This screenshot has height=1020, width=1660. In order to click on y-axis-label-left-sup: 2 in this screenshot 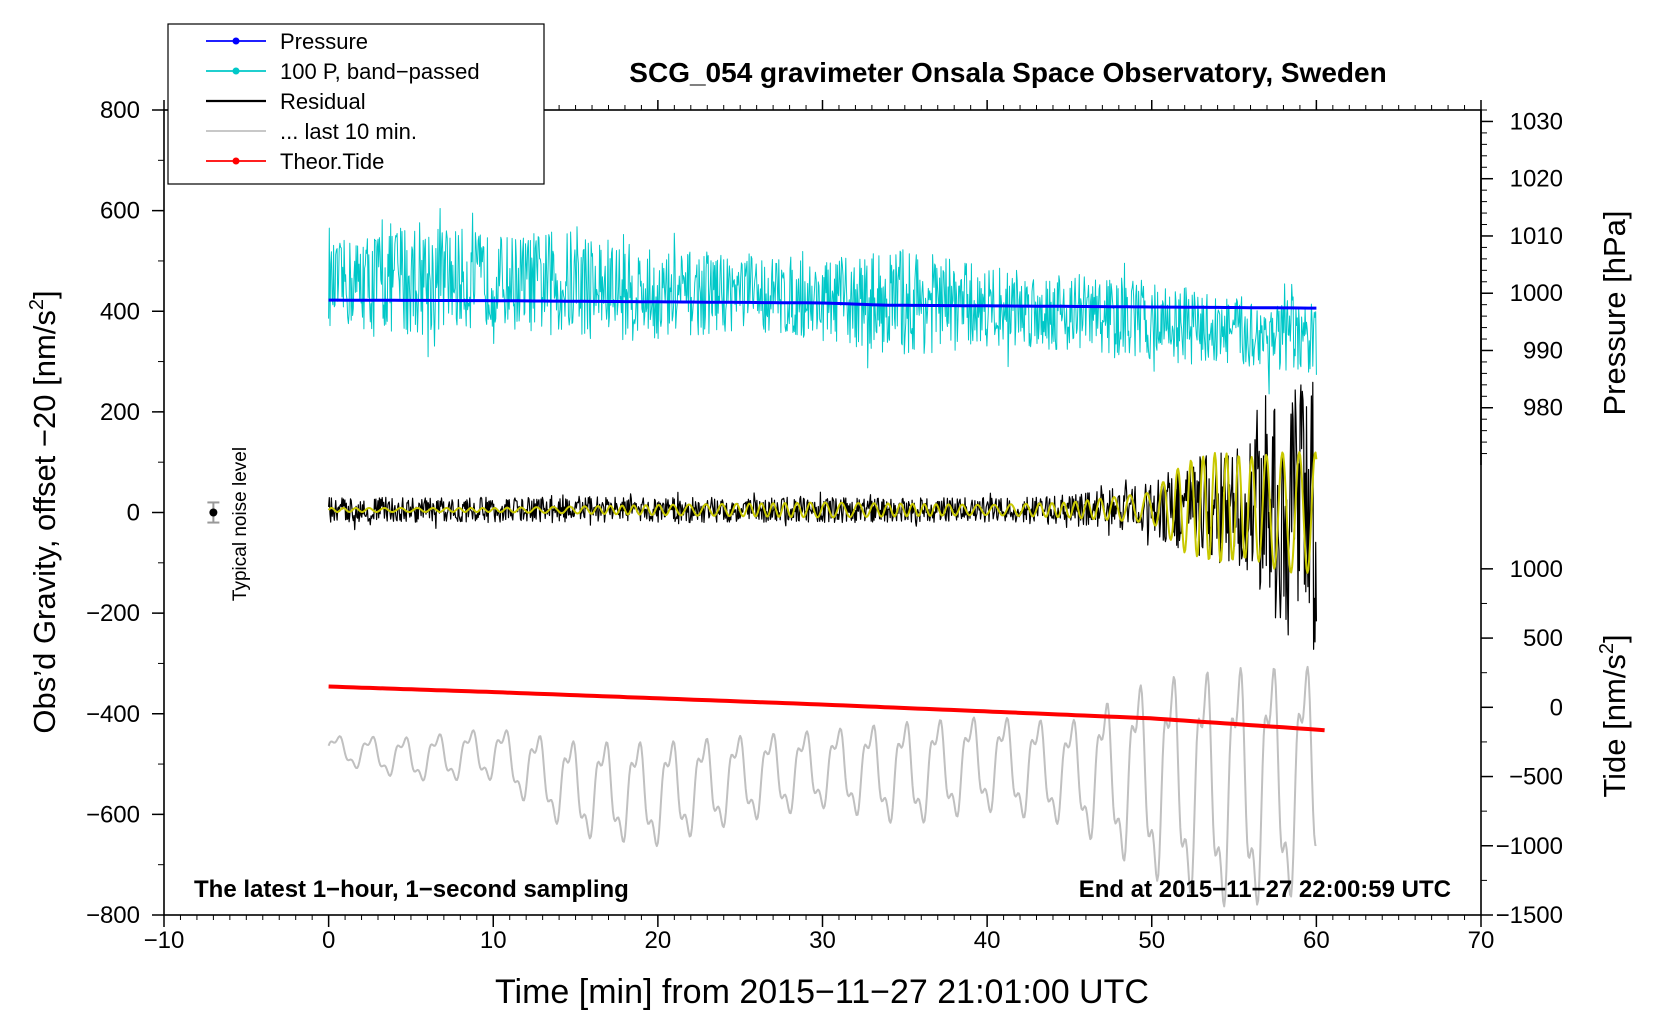, I will do `click(37, 304)`.